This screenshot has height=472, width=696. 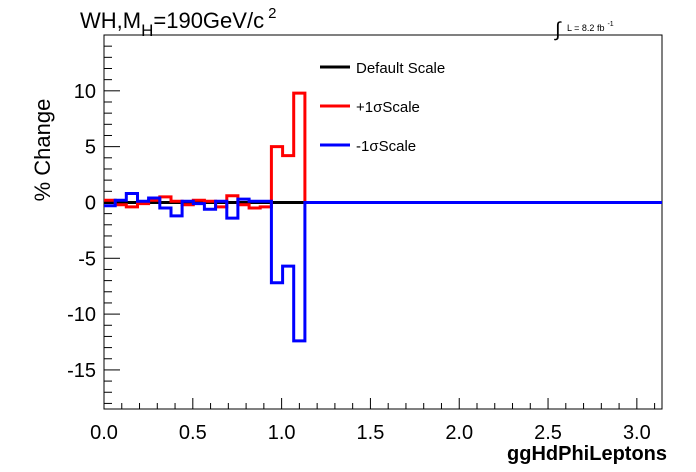 What do you see at coordinates (81, 315) in the screenshot?
I see `y-tick-label: -10` at bounding box center [81, 315].